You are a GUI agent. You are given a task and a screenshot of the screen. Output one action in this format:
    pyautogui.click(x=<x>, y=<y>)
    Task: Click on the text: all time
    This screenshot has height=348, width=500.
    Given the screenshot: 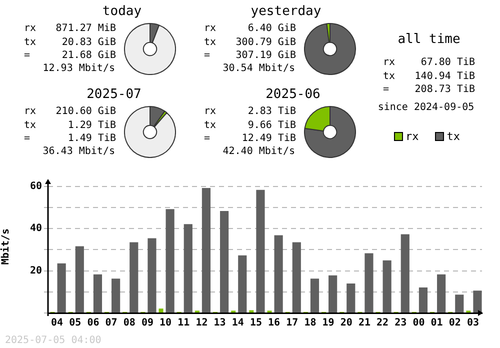 What is the action you would take?
    pyautogui.click(x=429, y=39)
    